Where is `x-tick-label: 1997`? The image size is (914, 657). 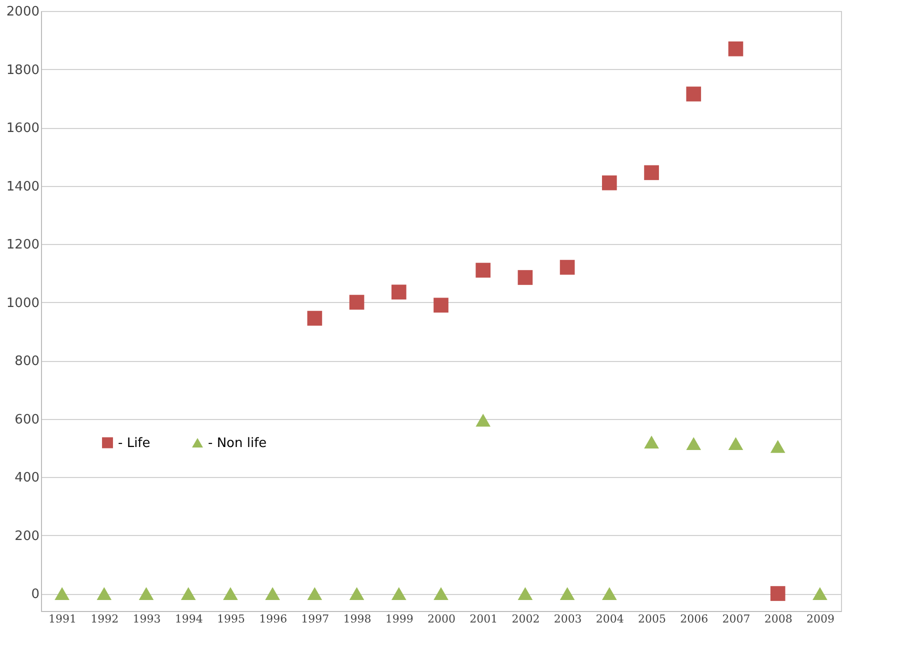 x-tick-label: 1997 is located at coordinates (315, 619).